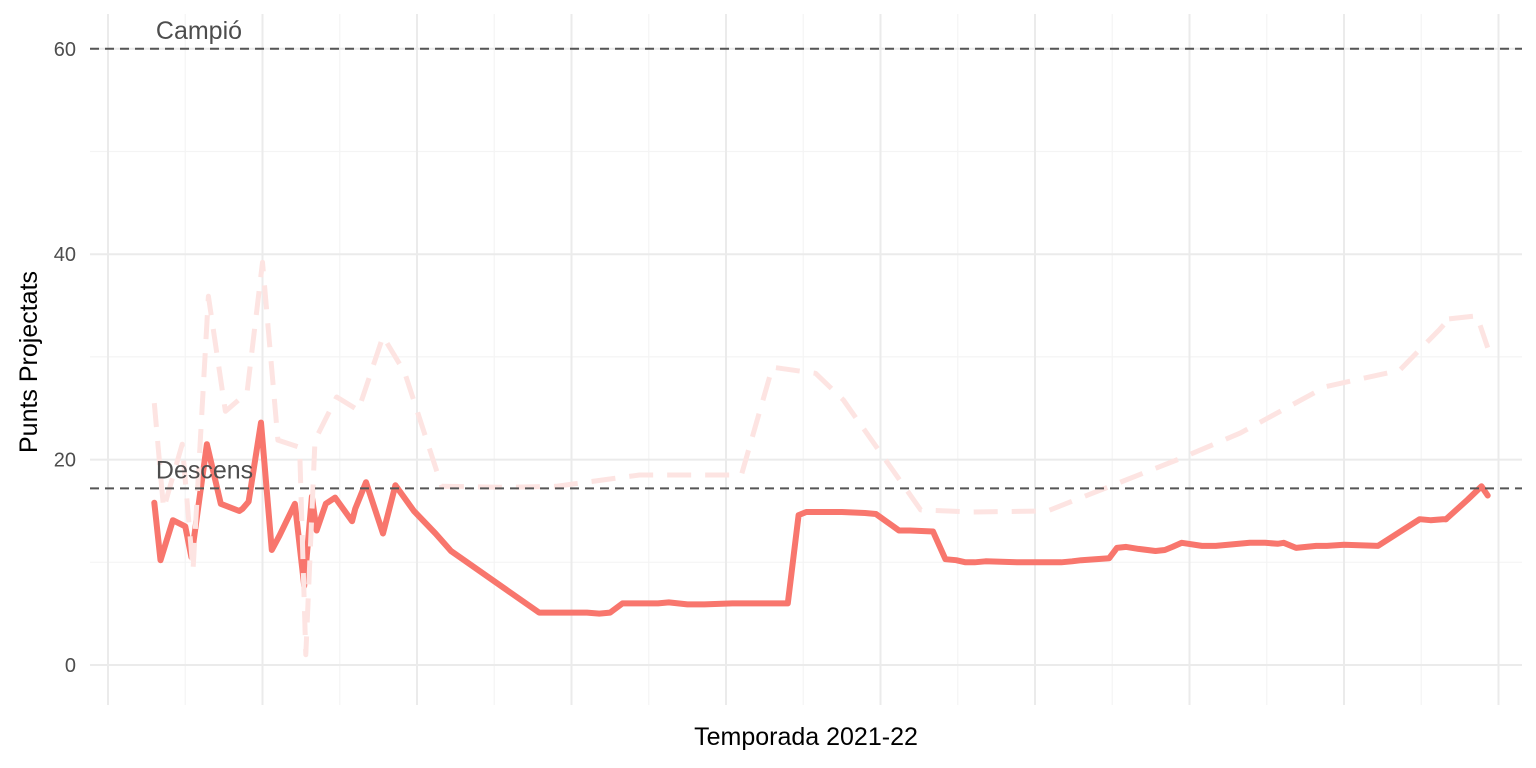 The width and height of the screenshot is (1536, 768). What do you see at coordinates (65, 50) in the screenshot?
I see `y-tick-label: 60` at bounding box center [65, 50].